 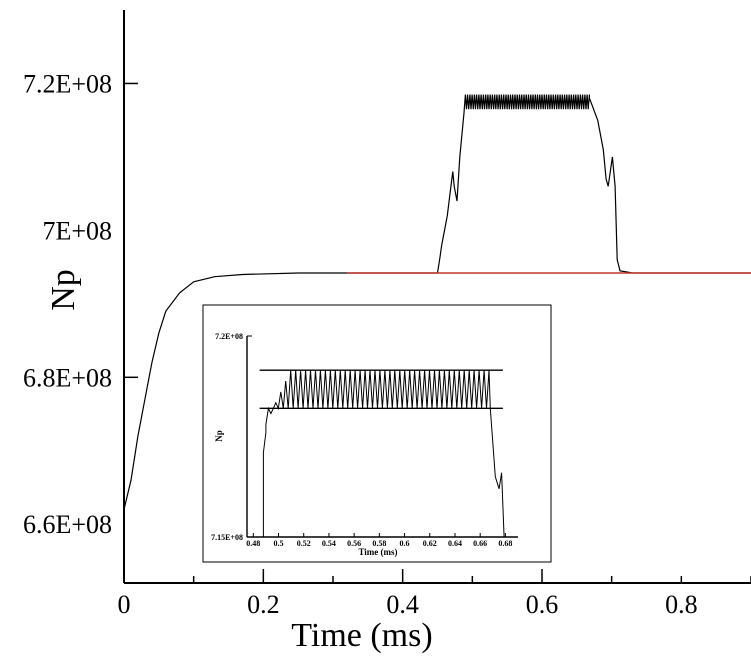 What do you see at coordinates (67, 524) in the screenshot?
I see `y-tick-label: 6.6E+08` at bounding box center [67, 524].